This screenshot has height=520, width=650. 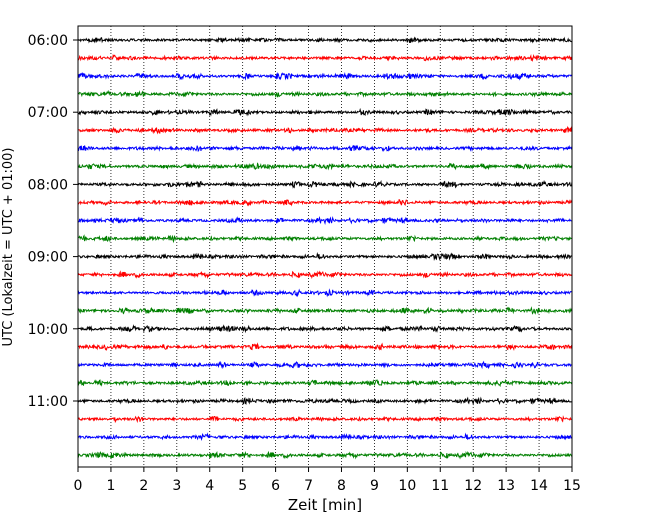 I want to click on y-tick-label-08:00: 08:00, so click(x=48, y=185).